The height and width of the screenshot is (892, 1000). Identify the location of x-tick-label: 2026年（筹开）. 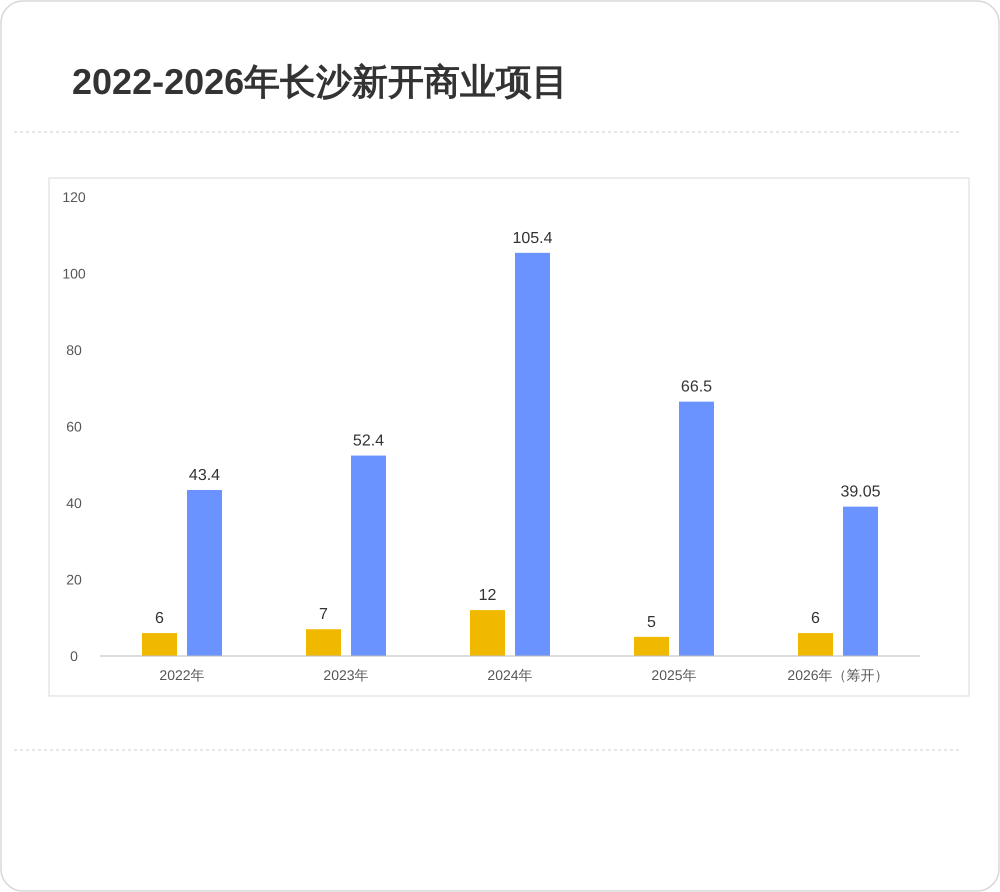
(838, 675).